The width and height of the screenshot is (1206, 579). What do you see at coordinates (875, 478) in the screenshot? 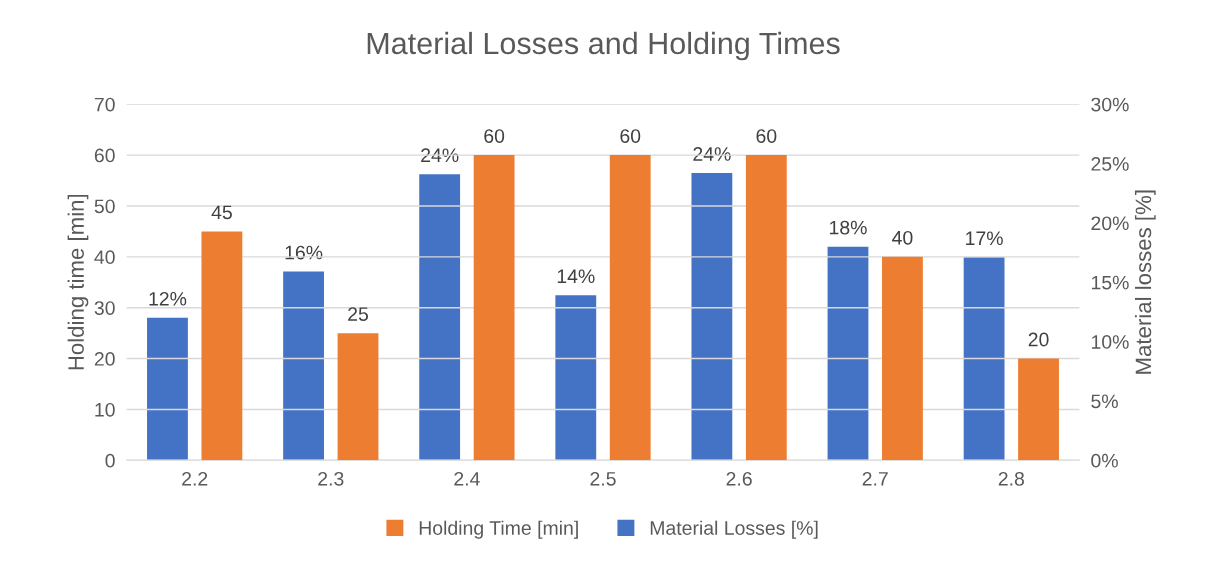
I see `x-tick-label: 2.7` at bounding box center [875, 478].